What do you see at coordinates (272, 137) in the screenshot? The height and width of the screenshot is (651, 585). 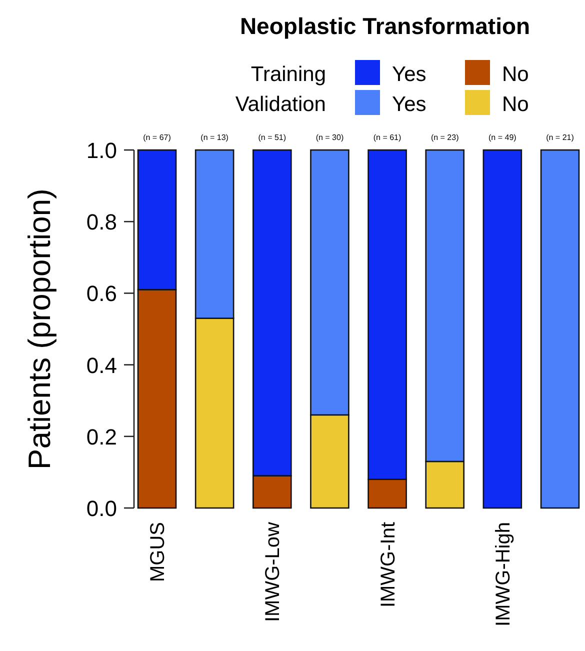 I see `text: (n = 51)` at bounding box center [272, 137].